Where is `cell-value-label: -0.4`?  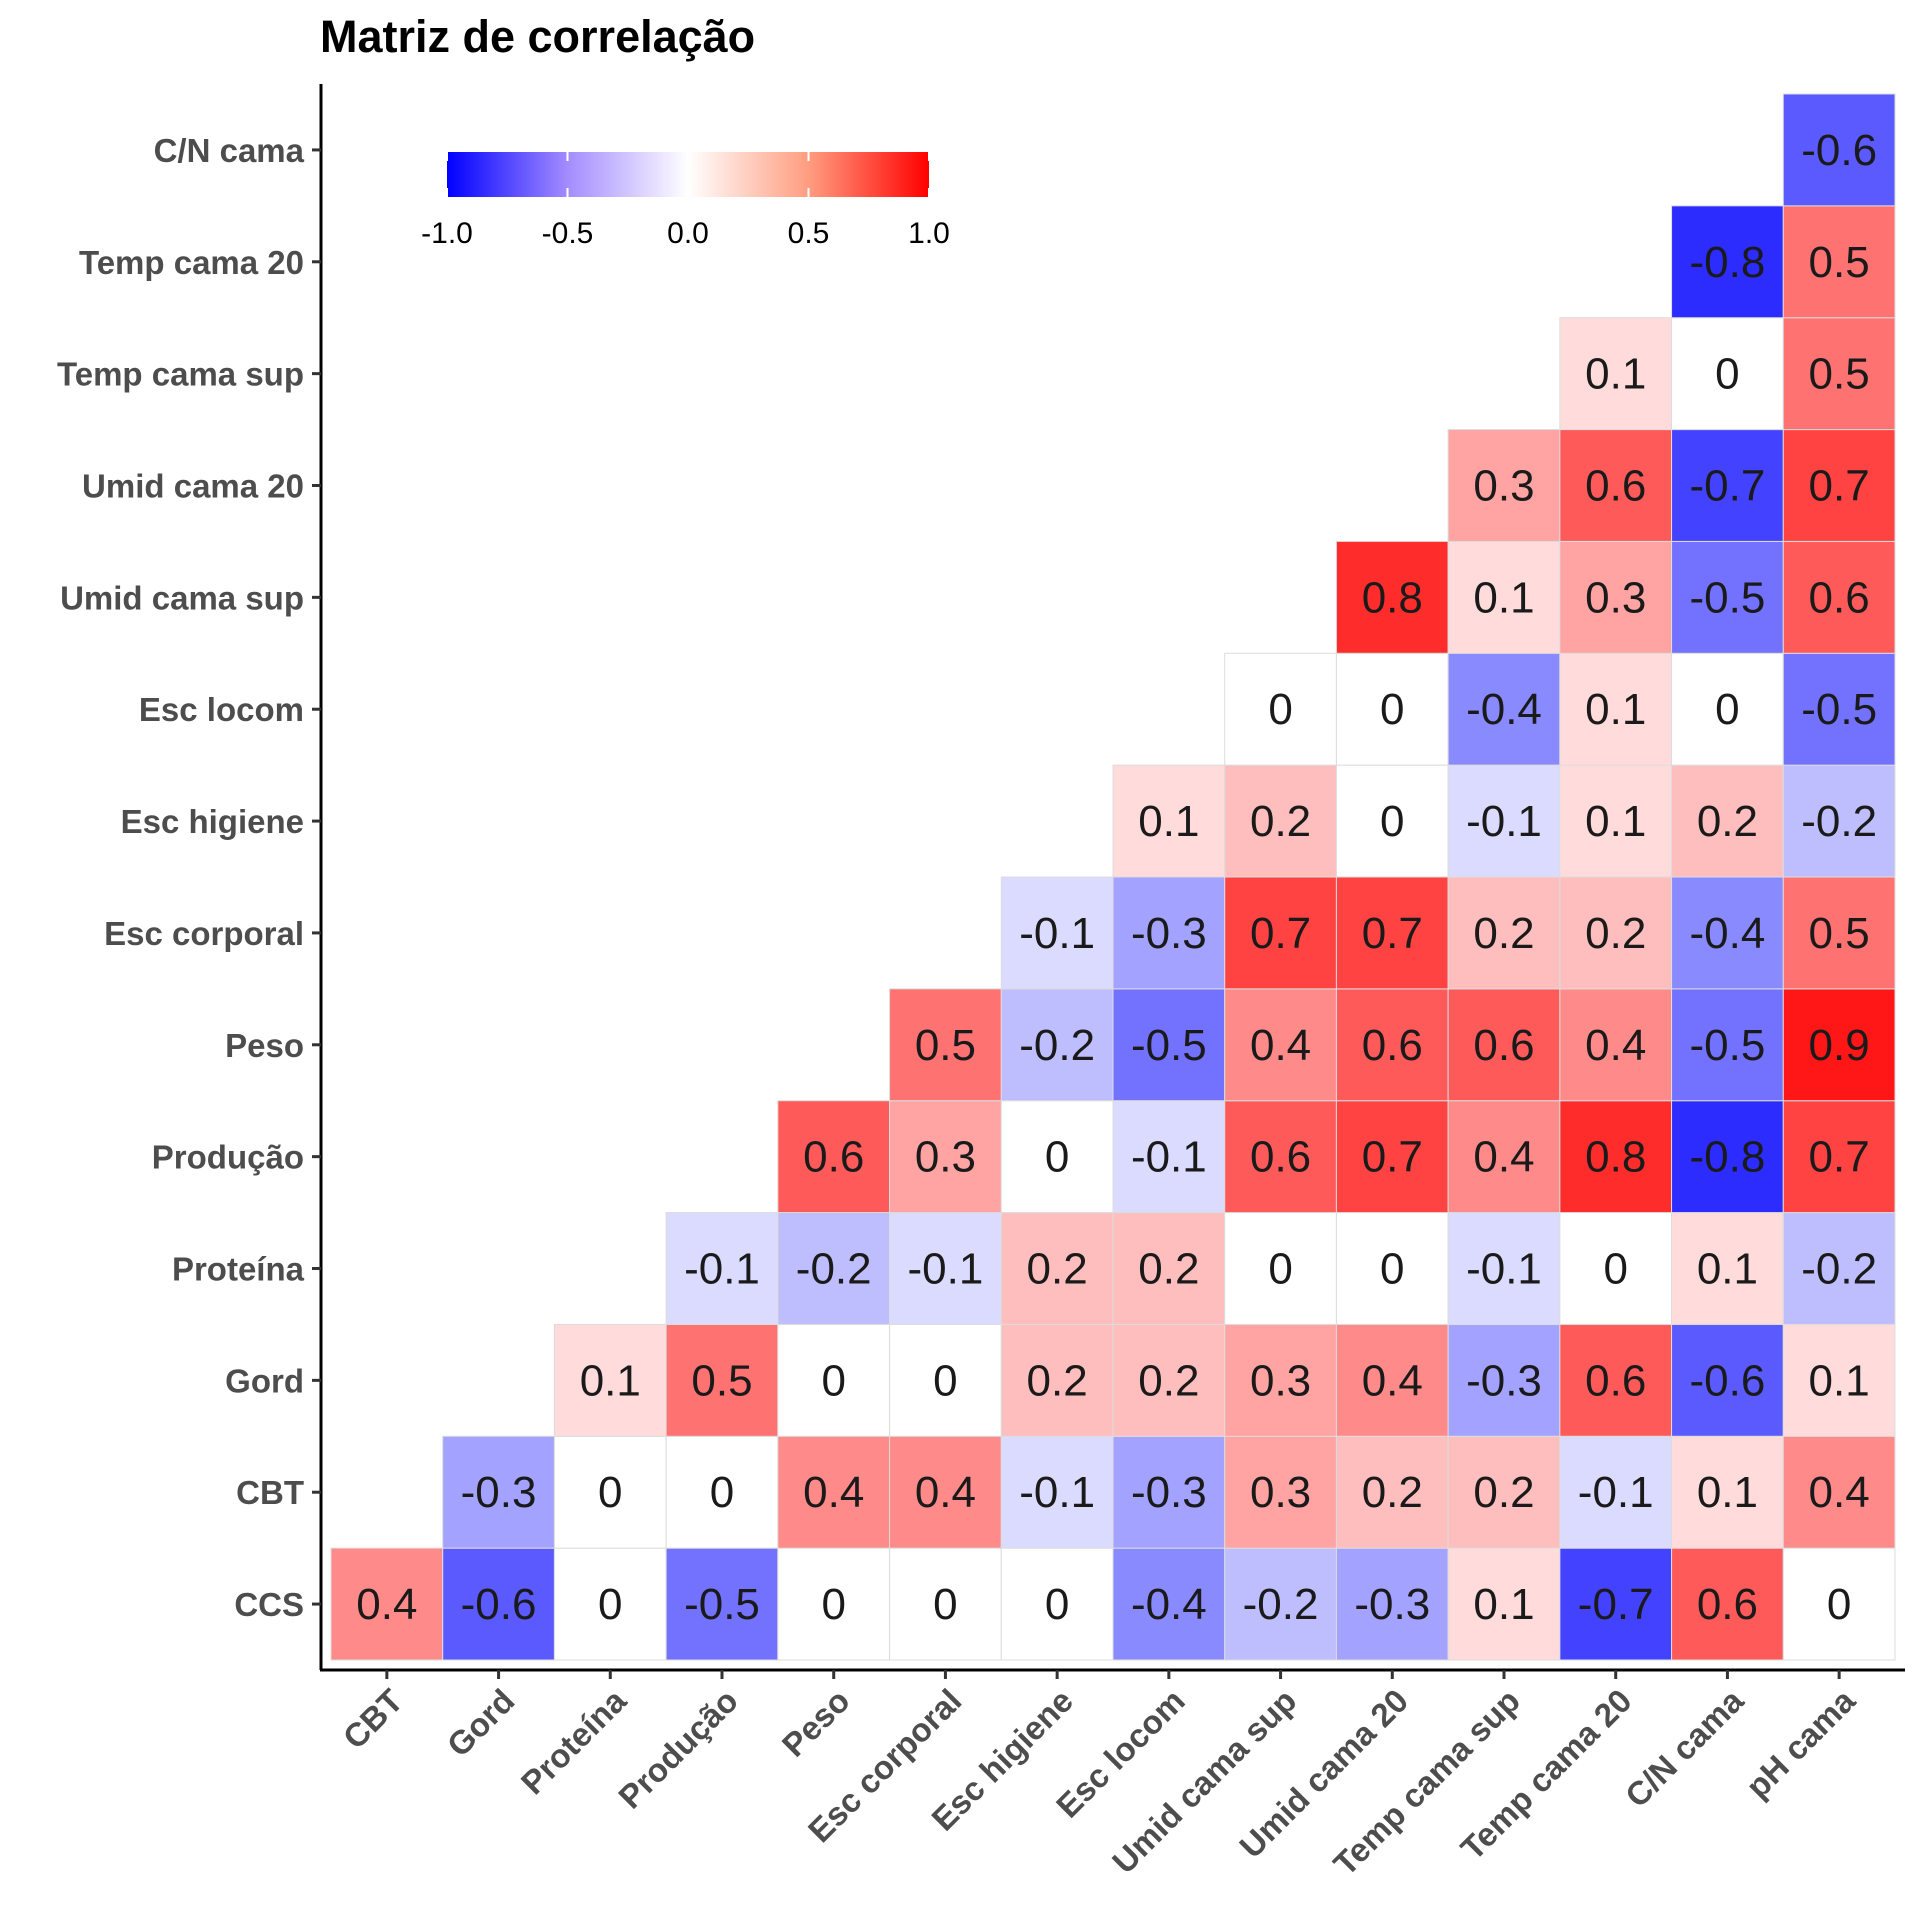 cell-value-label: -0.4 is located at coordinates (1728, 933).